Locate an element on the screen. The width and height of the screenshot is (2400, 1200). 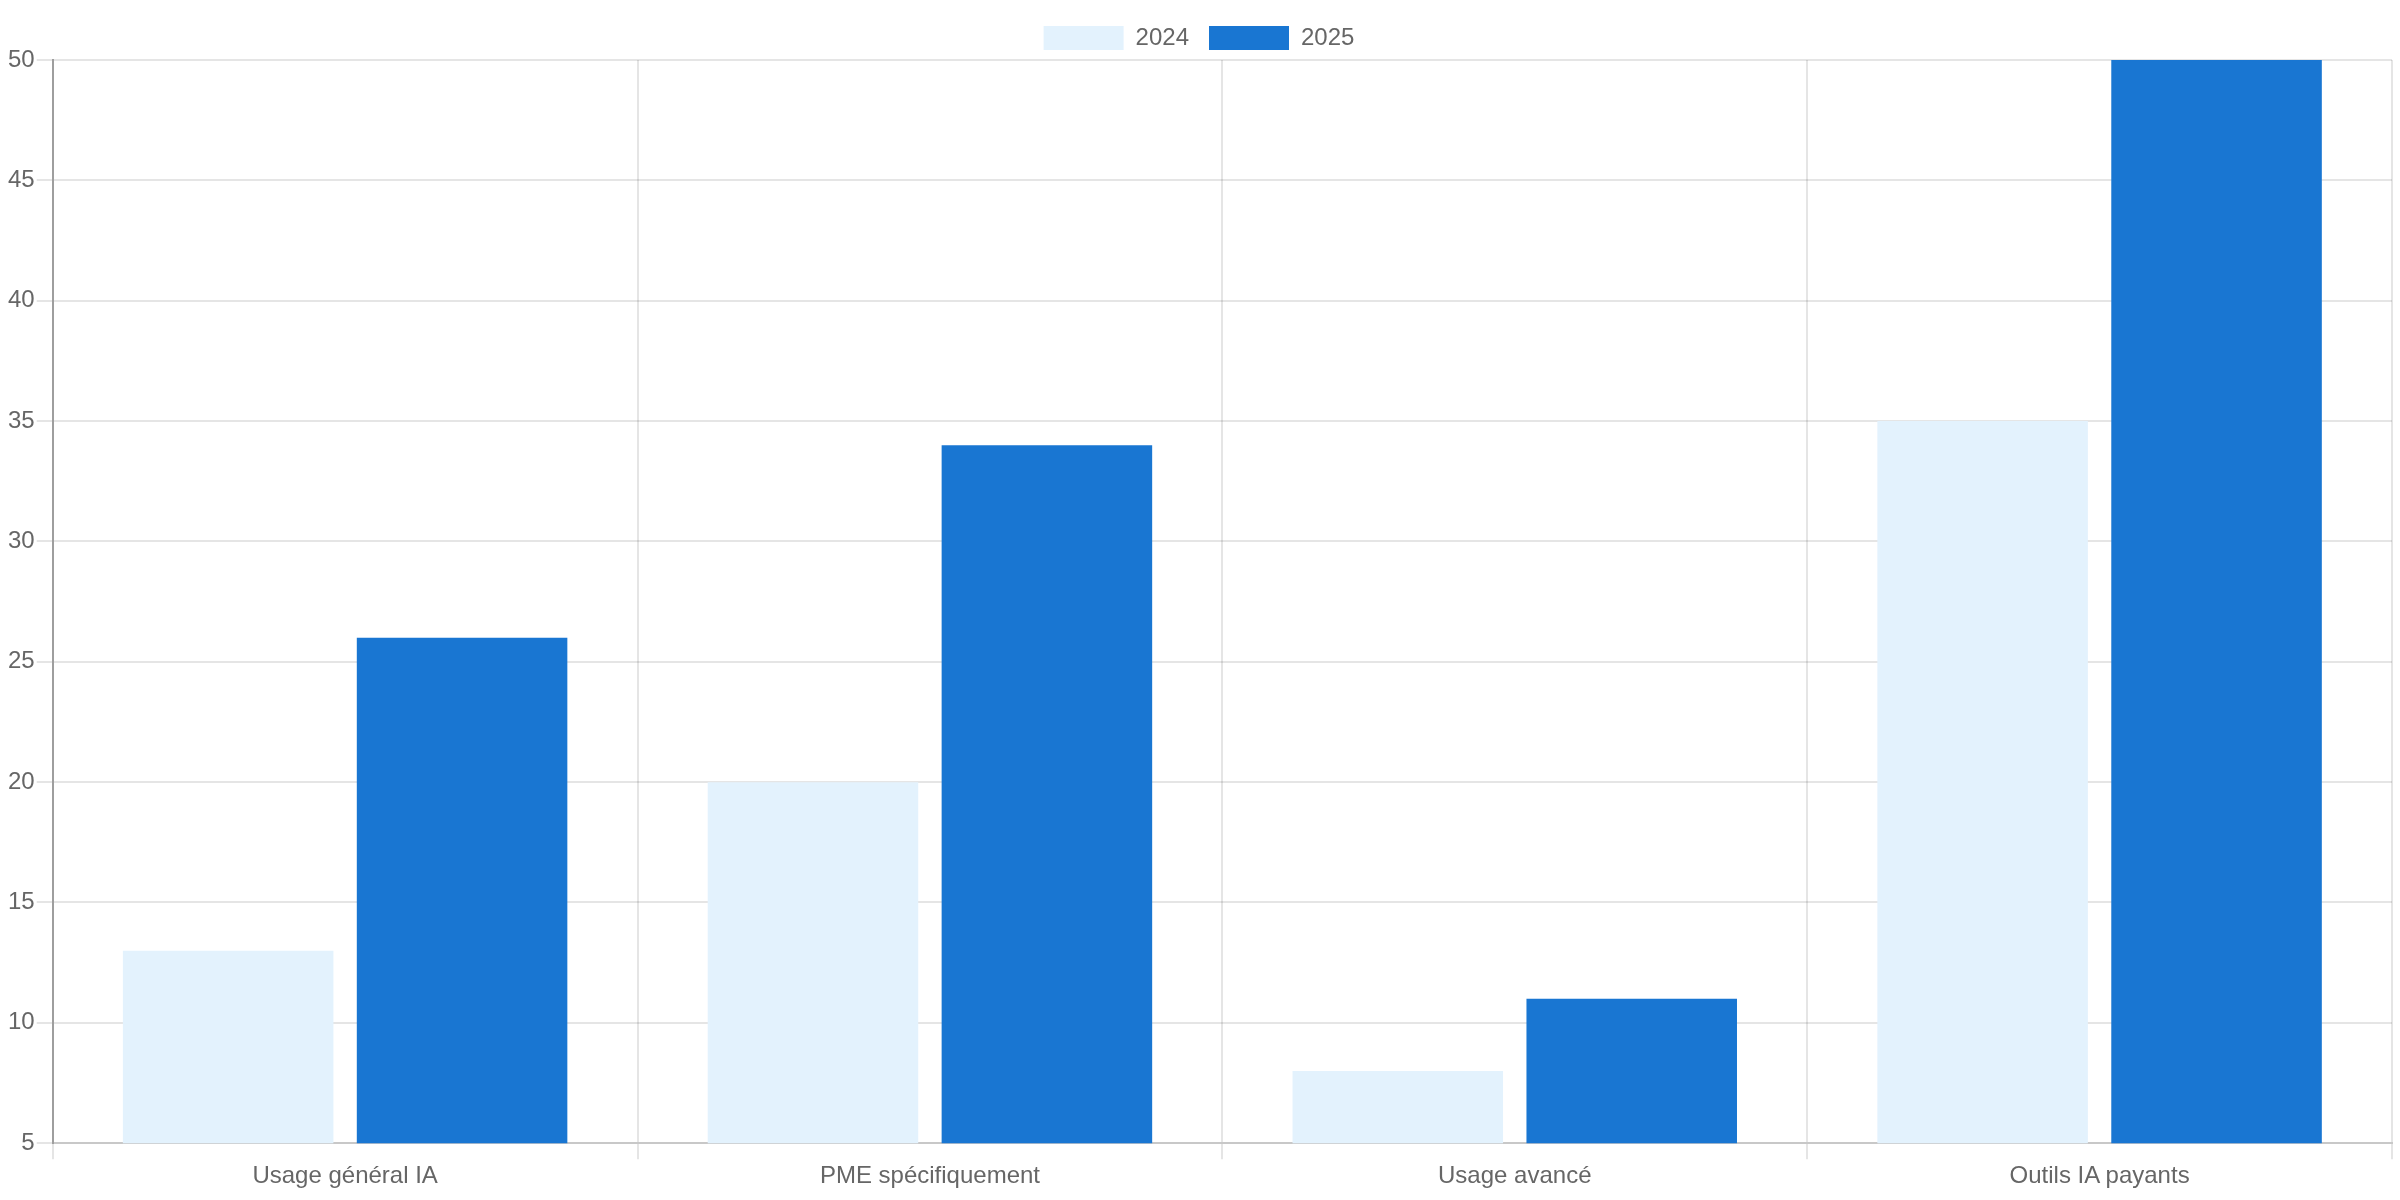
y-tick-label: 5 is located at coordinates (28, 1141).